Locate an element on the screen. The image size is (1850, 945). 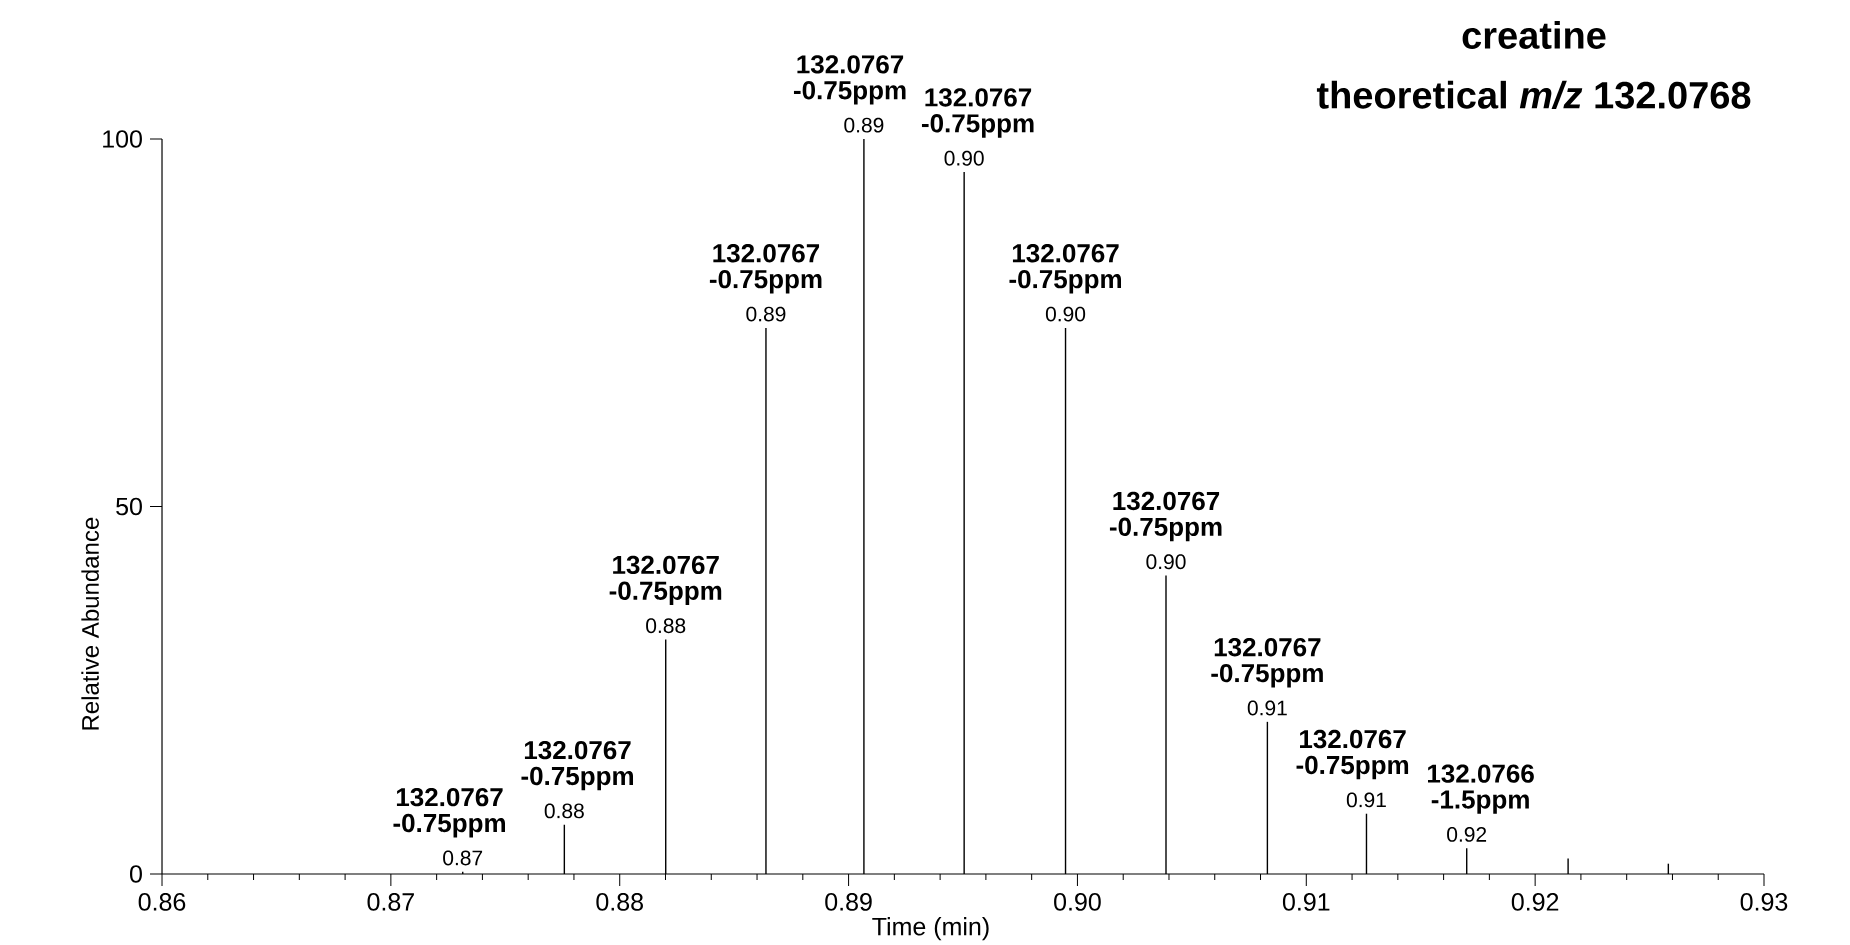
x-tick-label: 0.90 is located at coordinates (1077, 902).